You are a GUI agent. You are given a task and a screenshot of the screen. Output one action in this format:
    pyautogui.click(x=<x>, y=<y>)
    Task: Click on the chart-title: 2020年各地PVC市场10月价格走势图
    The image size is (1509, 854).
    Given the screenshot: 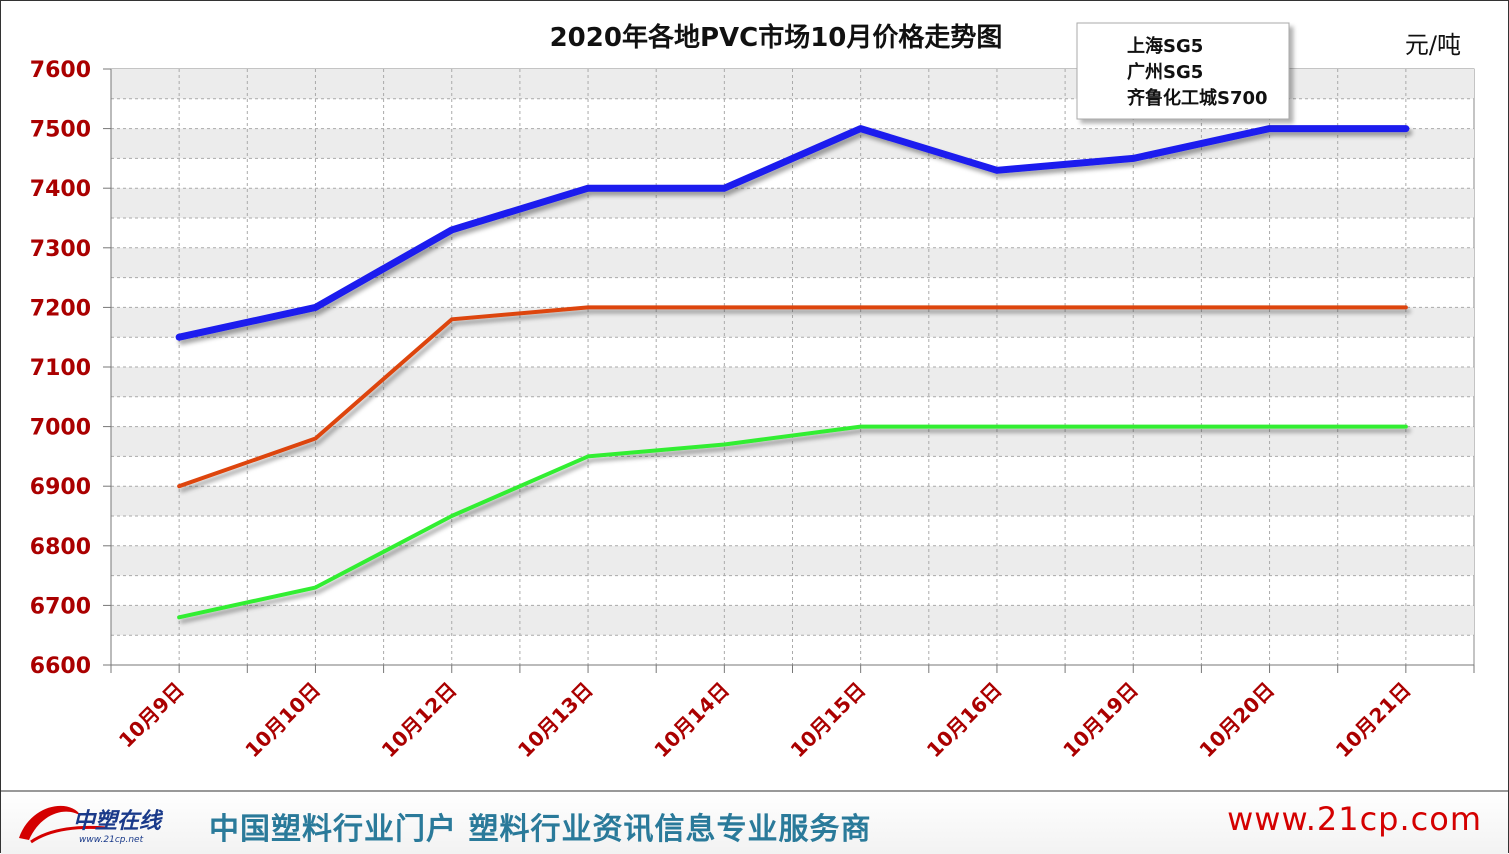 What is the action you would take?
    pyautogui.click(x=776, y=37)
    